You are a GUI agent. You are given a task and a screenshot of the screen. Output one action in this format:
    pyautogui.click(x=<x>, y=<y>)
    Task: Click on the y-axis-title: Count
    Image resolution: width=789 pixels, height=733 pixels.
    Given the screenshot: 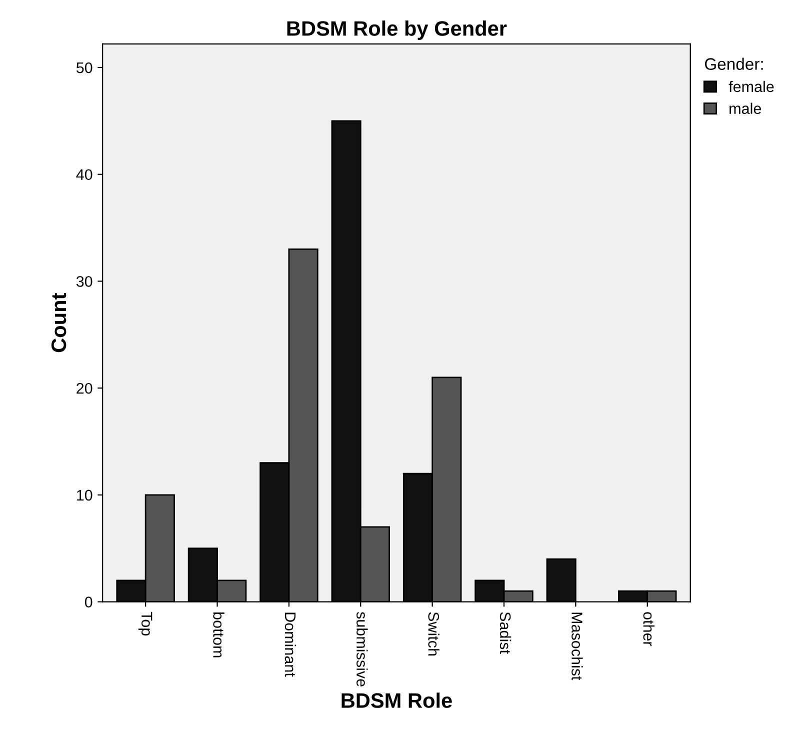 What is the action you would take?
    pyautogui.click(x=58, y=322)
    